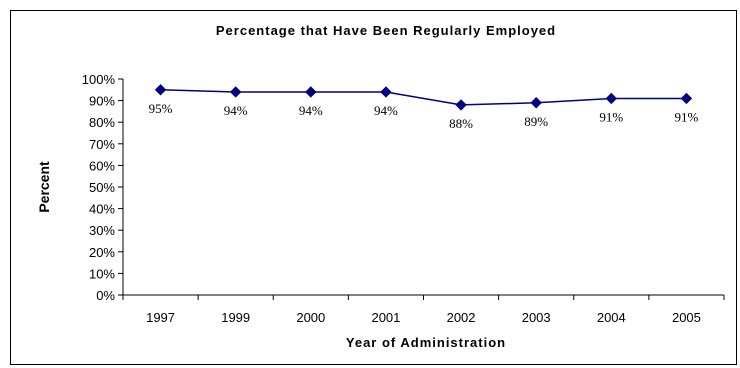  I want to click on data-label: 95%, so click(161, 108).